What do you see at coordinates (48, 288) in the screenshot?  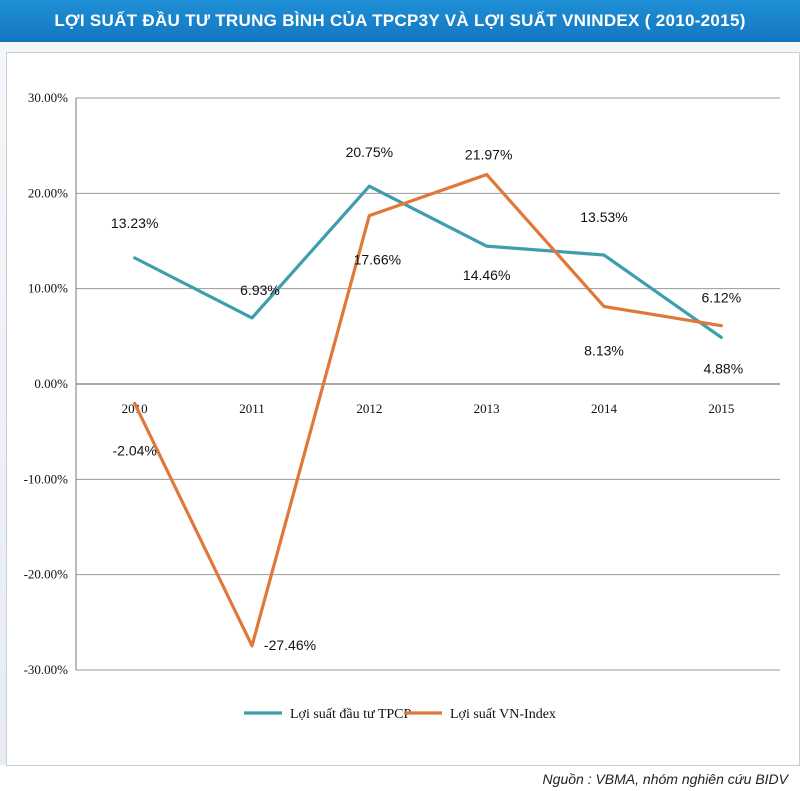 I see `y-tick-label: 10.00%` at bounding box center [48, 288].